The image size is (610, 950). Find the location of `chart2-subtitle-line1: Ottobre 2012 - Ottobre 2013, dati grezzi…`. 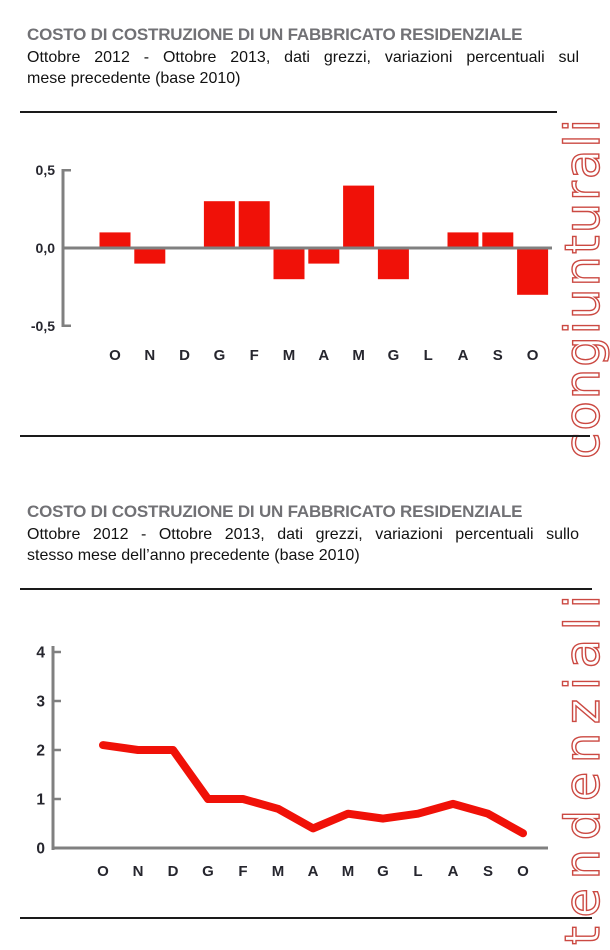

chart2-subtitle-line1: Ottobre 2012 - Ottobre 2013, dati grezzi… is located at coordinates (303, 534).